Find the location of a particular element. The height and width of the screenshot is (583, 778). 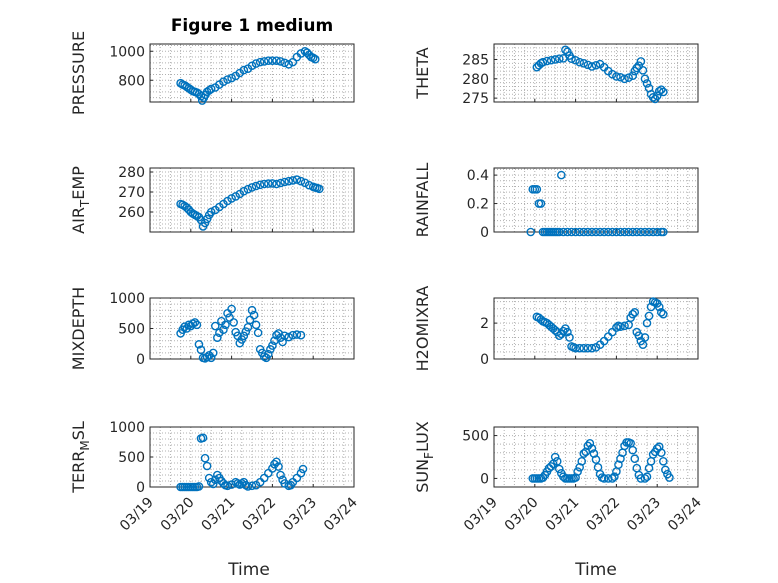

y-tick-label: 0 is located at coordinates (484, 360).